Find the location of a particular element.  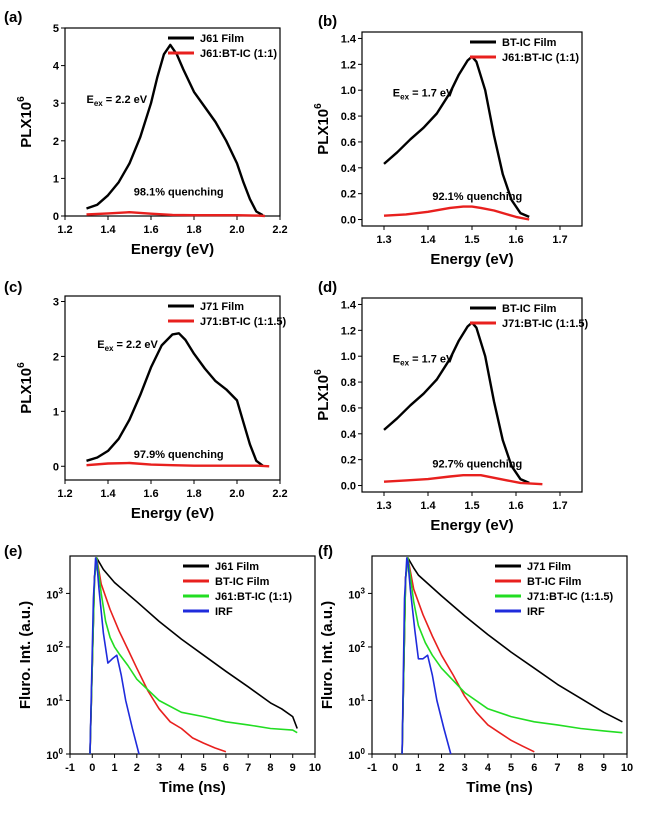

x-axis-title: Time (ns) is located at coordinates (192, 787).